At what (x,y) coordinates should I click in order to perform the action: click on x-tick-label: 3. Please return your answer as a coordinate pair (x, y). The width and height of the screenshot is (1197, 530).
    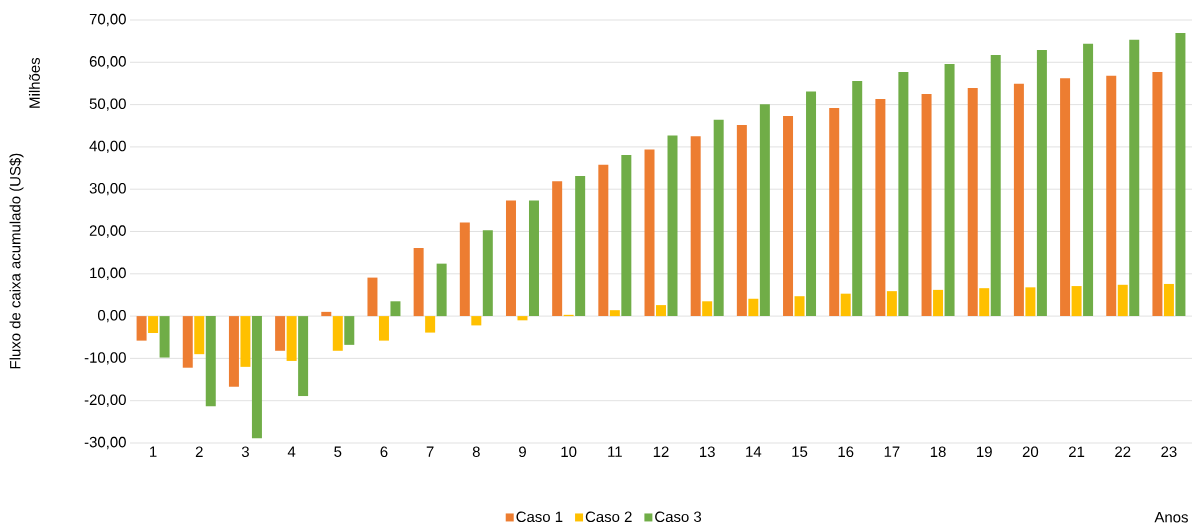
    Looking at the image, I should click on (245, 452).